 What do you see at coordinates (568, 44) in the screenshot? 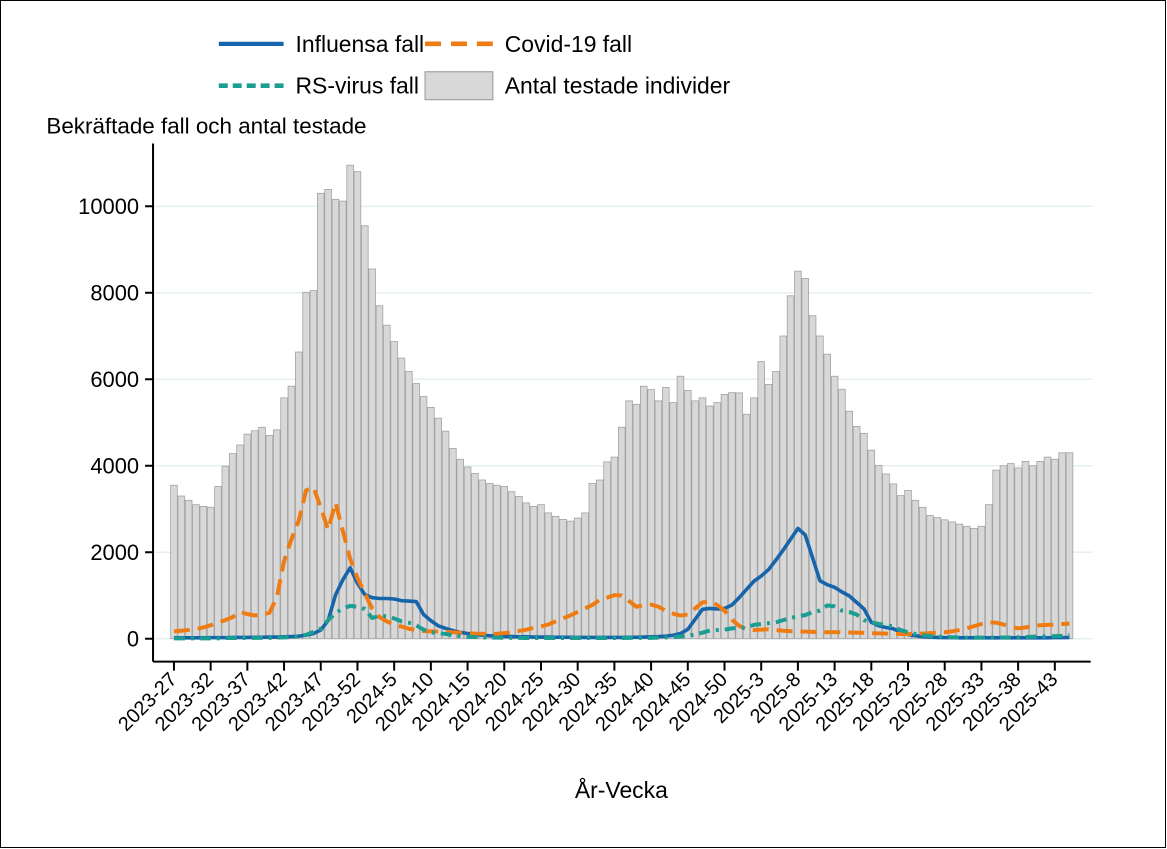
I see `legend-covid-label: Covid-19 fall` at bounding box center [568, 44].